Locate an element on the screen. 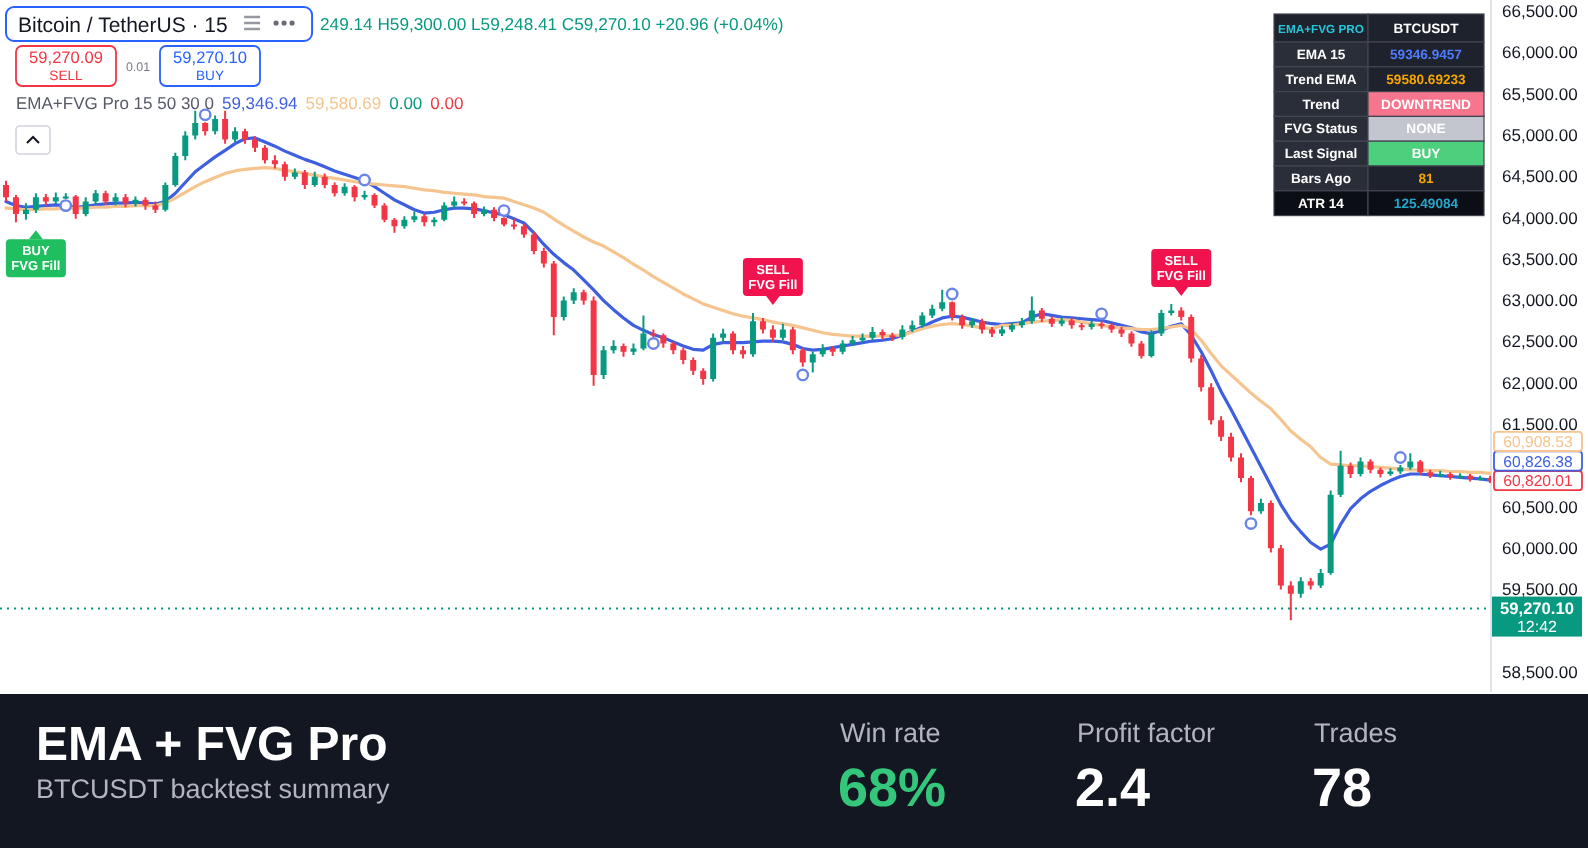 The image size is (1588, 848). y-tick-label: 63,500.00 is located at coordinates (1540, 258).